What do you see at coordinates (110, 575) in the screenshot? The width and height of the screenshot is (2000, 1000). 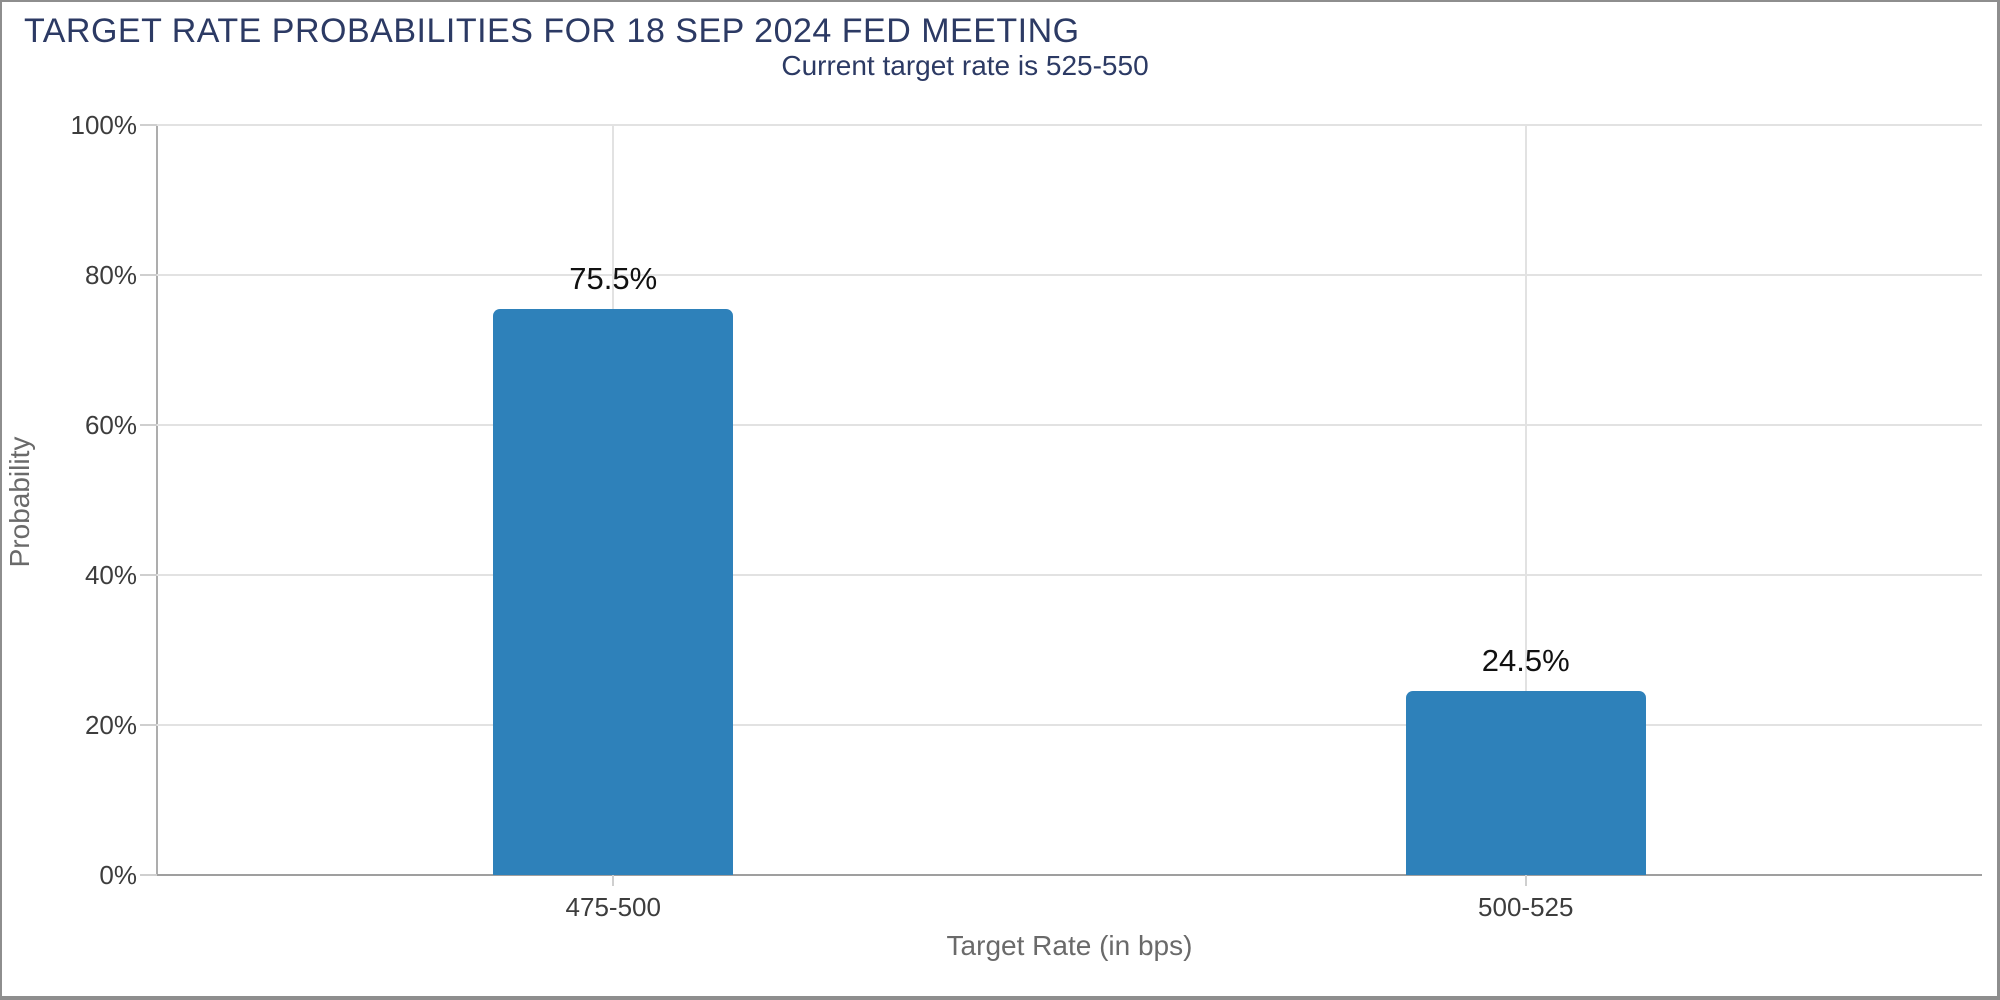 I see `y-tick-label: 40%` at bounding box center [110, 575].